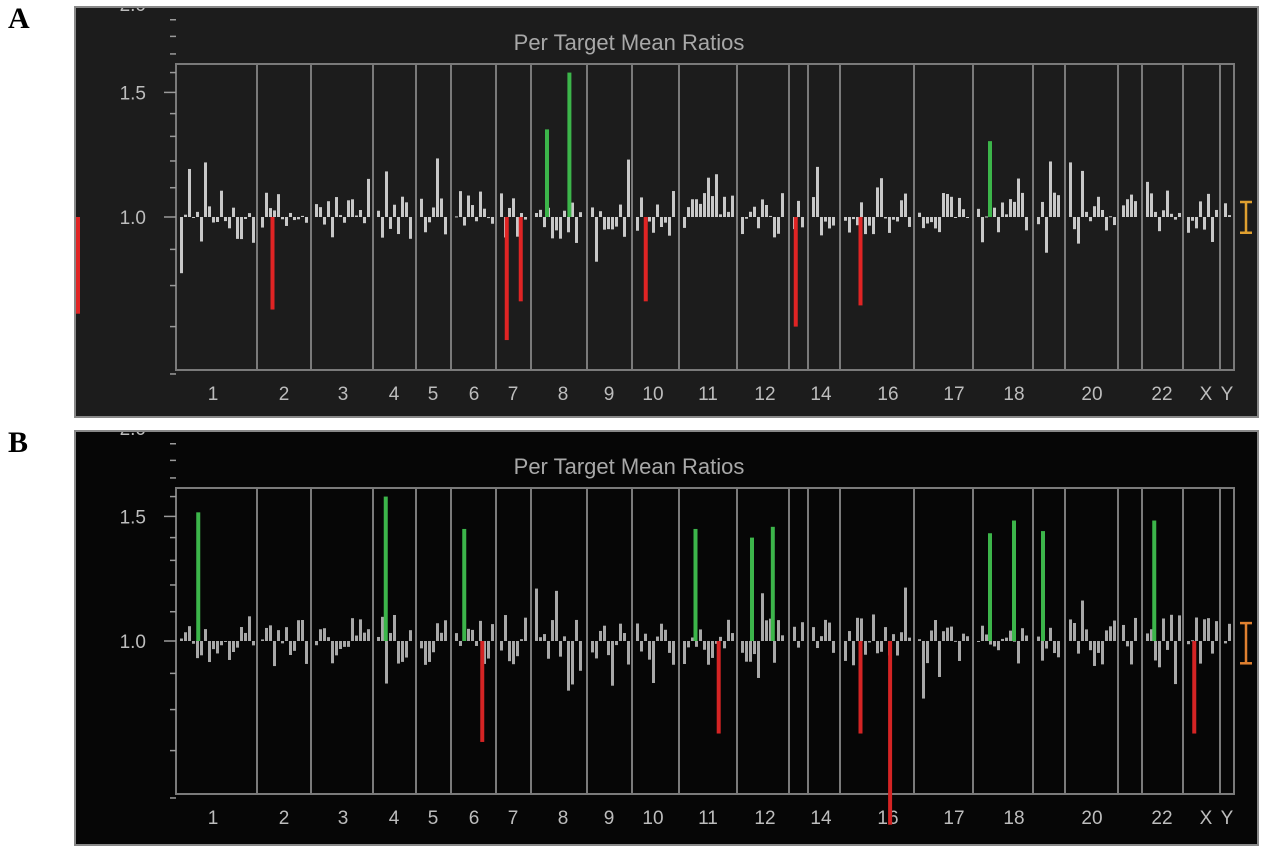 This screenshot has height=856, width=1264. I want to click on chrom-region-X, so click(1227, 217).